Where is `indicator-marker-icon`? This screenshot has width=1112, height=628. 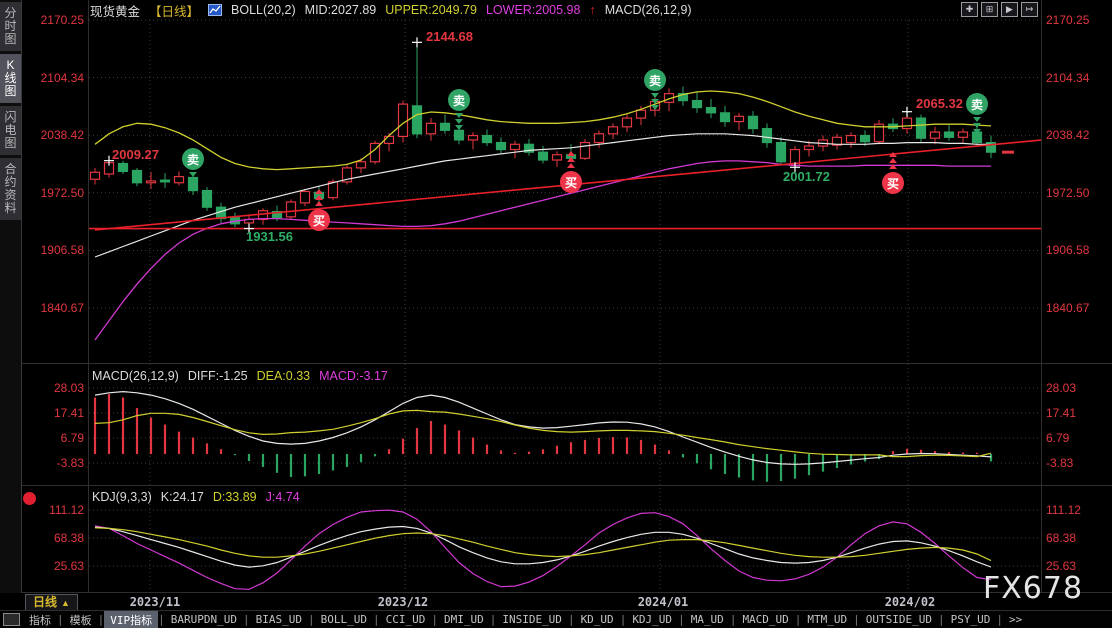 indicator-marker-icon is located at coordinates (29, 498).